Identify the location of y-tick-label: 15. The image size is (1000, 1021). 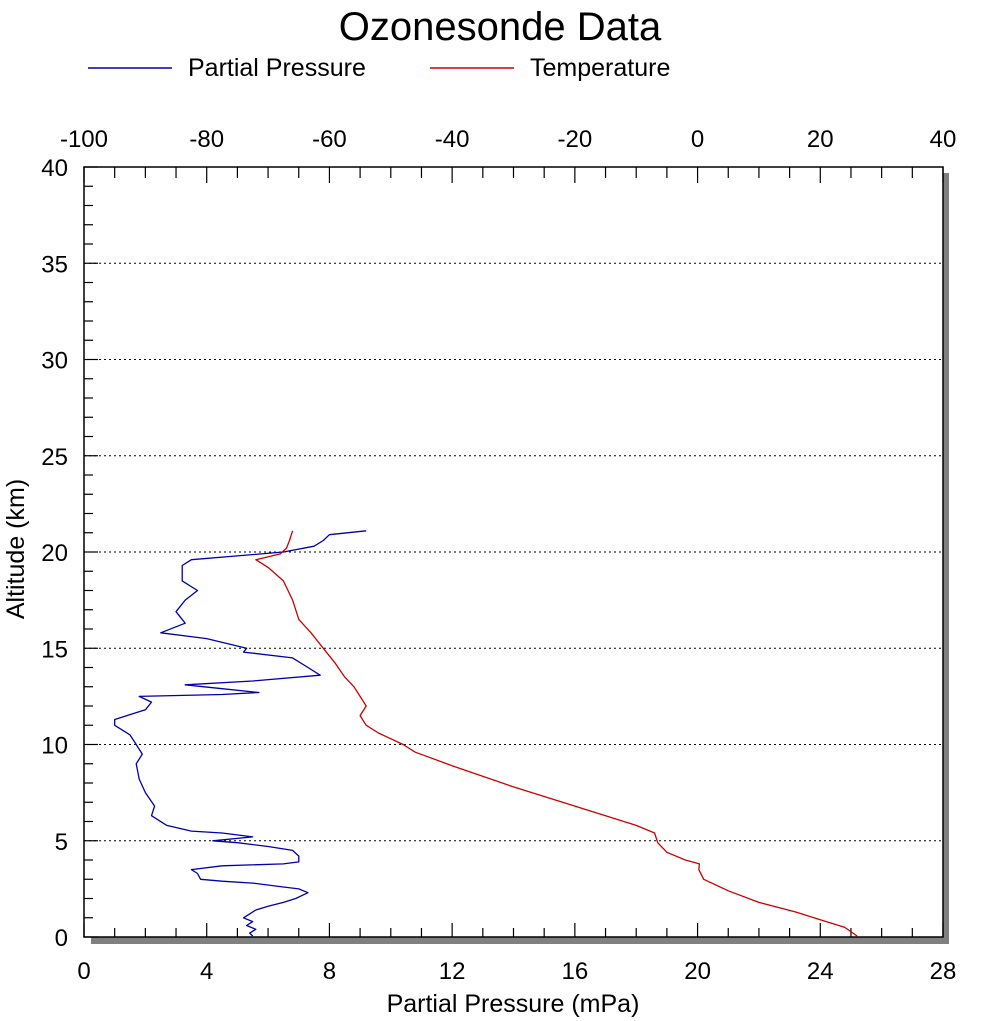
(54, 649).